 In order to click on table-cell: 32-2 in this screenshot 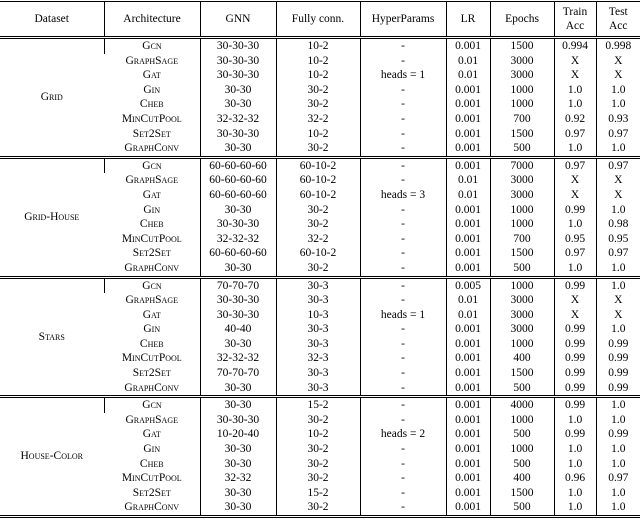, I will do `click(317, 239)`.